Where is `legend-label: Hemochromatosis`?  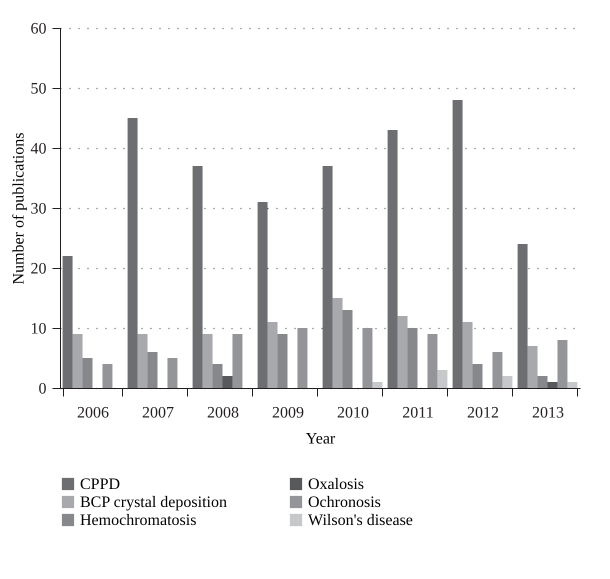
legend-label: Hemochromatosis is located at coordinates (138, 520).